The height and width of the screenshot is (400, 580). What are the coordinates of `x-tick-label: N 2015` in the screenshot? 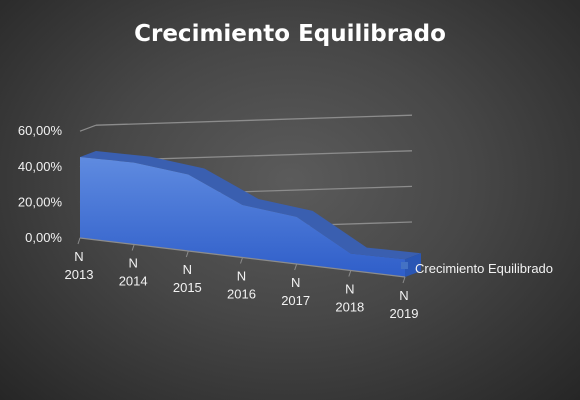 It's located at (187, 278).